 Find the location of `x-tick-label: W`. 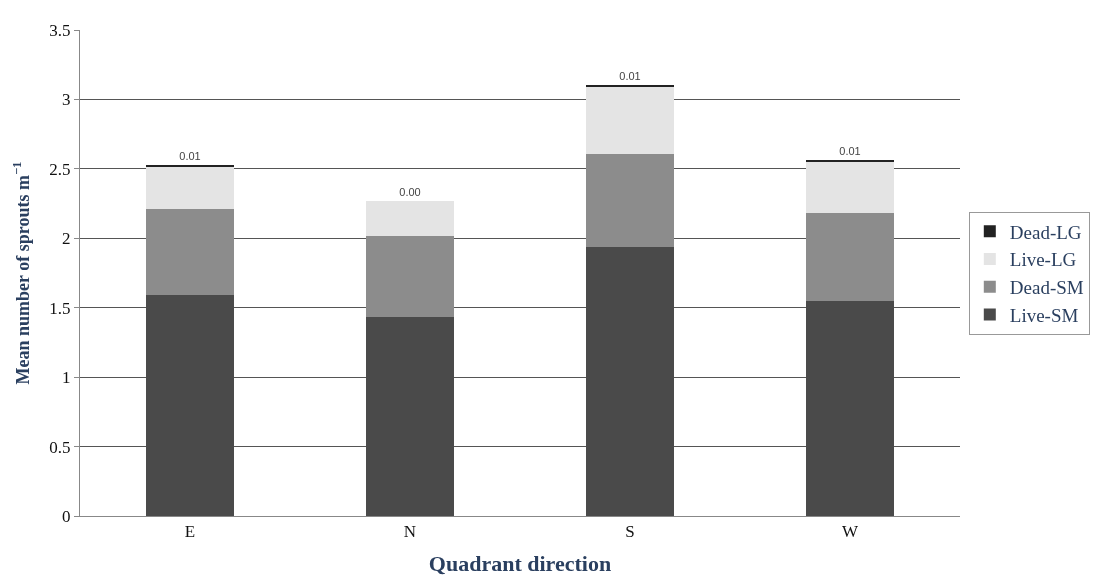

x-tick-label: W is located at coordinates (850, 532).